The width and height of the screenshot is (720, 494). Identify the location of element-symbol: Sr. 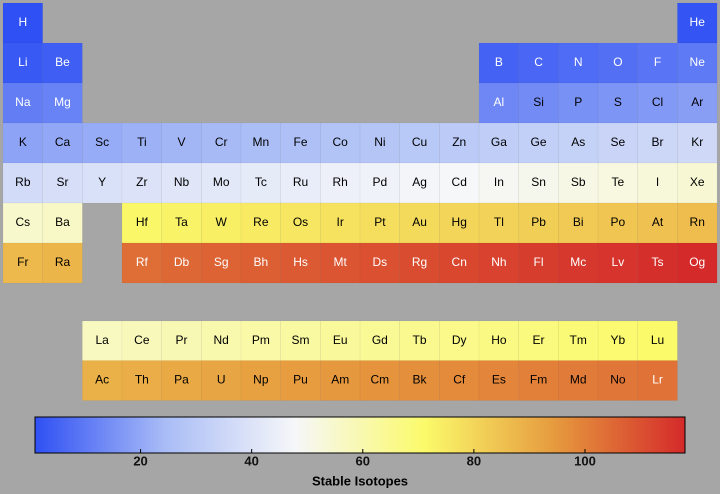
(63, 182).